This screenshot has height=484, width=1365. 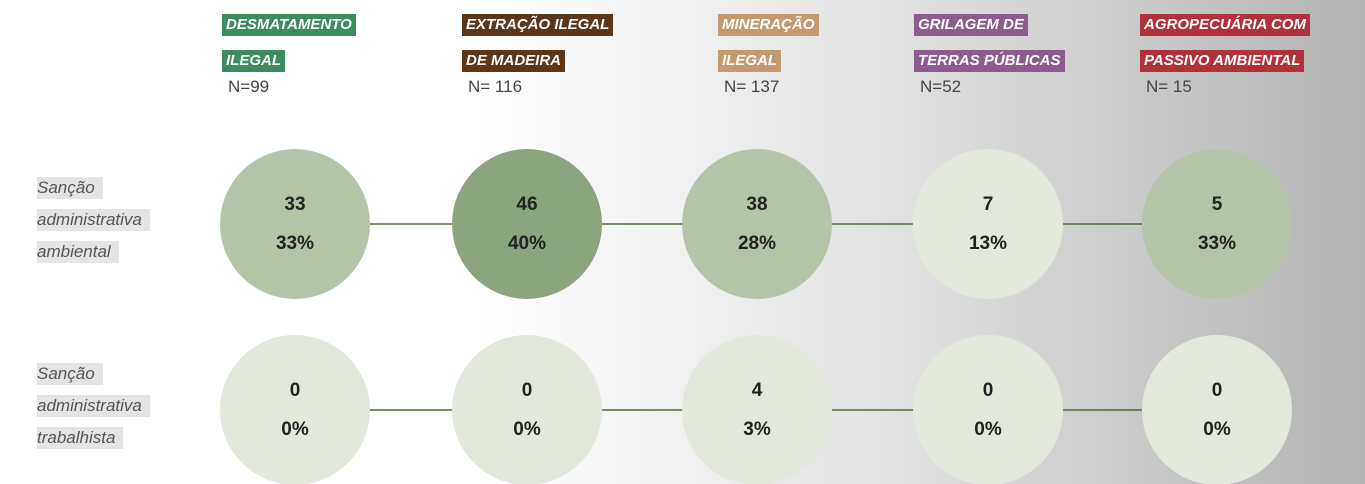 What do you see at coordinates (1217, 204) in the screenshot?
I see `cell-count: 5` at bounding box center [1217, 204].